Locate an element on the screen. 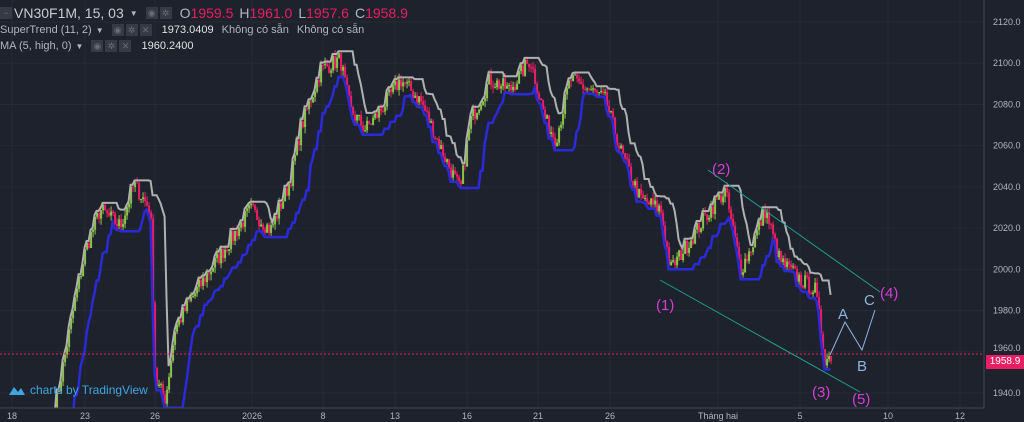 Image resolution: width=1024 pixels, height=422 pixels. tradingview-watermark: charts by TradingView is located at coordinates (78, 390).